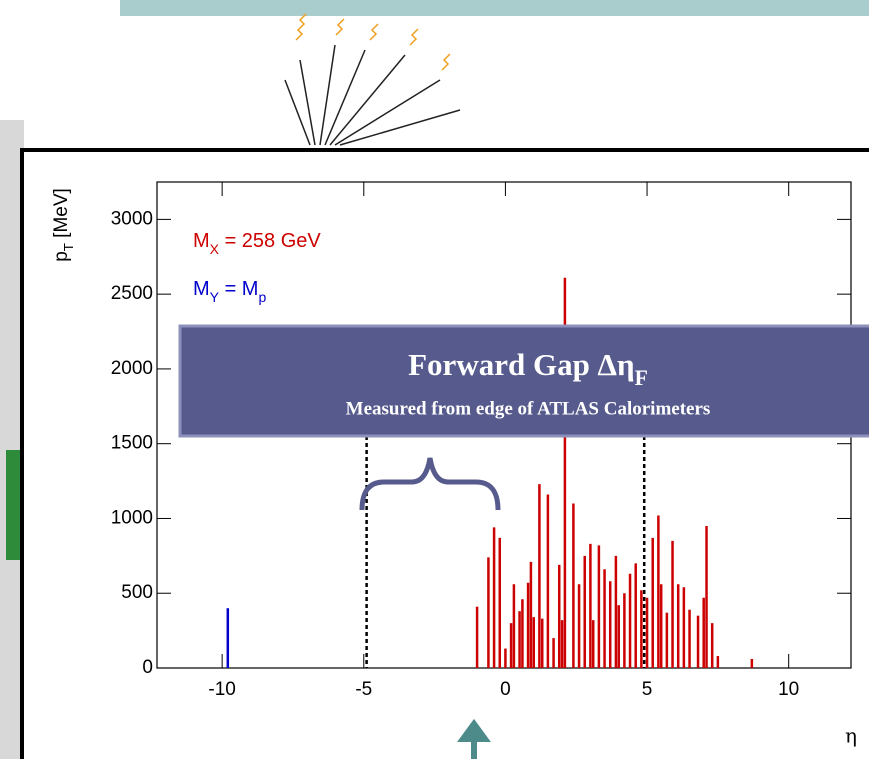 The image size is (869, 759). I want to click on callout-title: Forward Gap ΔηF, so click(528, 368).